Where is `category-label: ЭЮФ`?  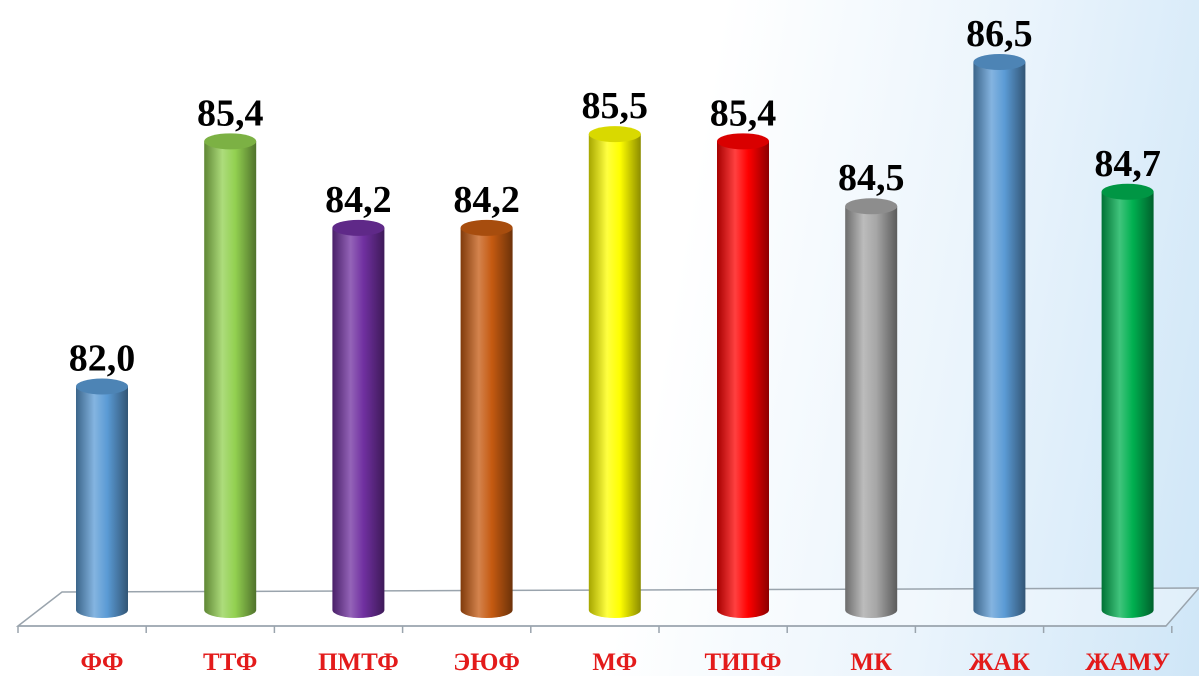 category-label: ЭЮФ is located at coordinates (486, 662).